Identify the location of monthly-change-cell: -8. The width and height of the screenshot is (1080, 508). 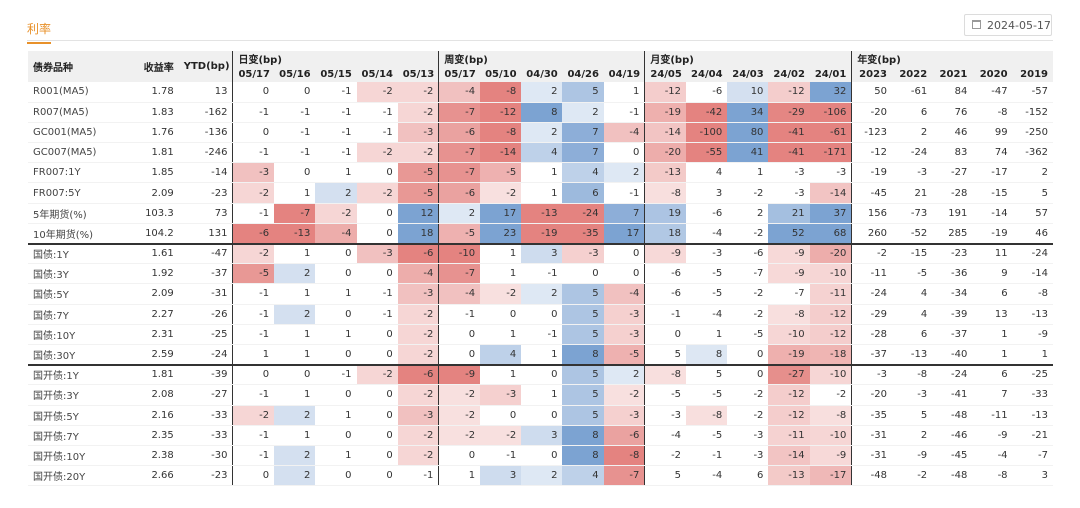
(830, 415).